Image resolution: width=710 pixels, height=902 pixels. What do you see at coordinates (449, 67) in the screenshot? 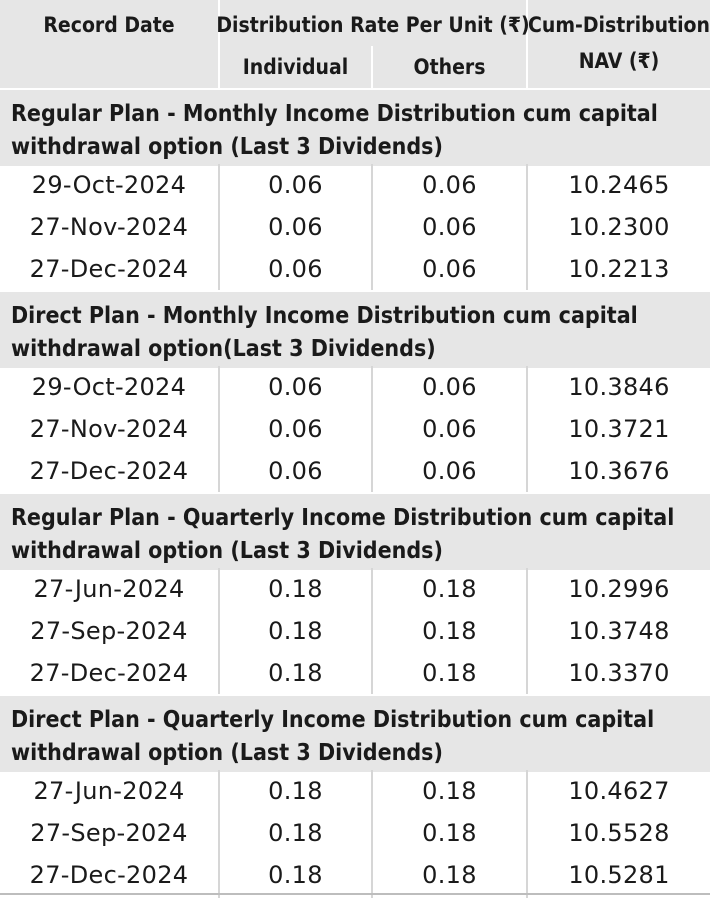
I see `header-others: Others` at bounding box center [449, 67].